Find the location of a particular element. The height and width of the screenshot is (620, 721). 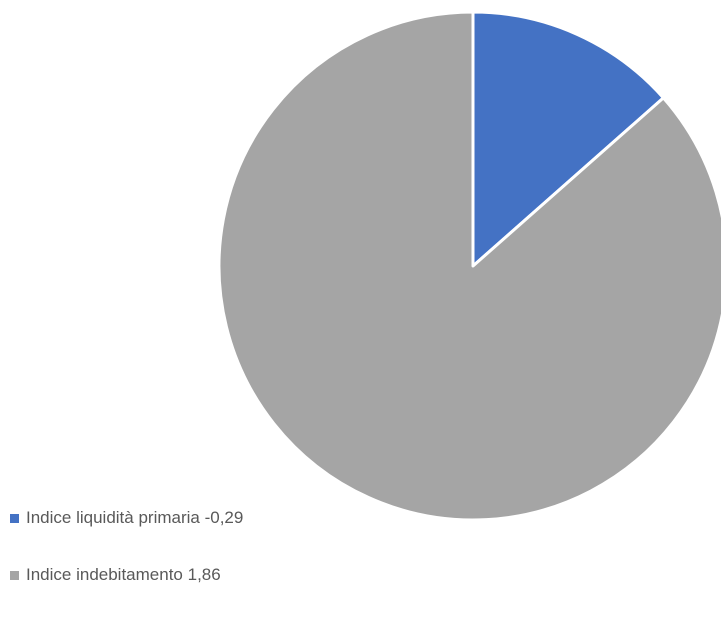

legend-item-indebitamento: Indice indebitamento 1,86 is located at coordinates (126, 575).